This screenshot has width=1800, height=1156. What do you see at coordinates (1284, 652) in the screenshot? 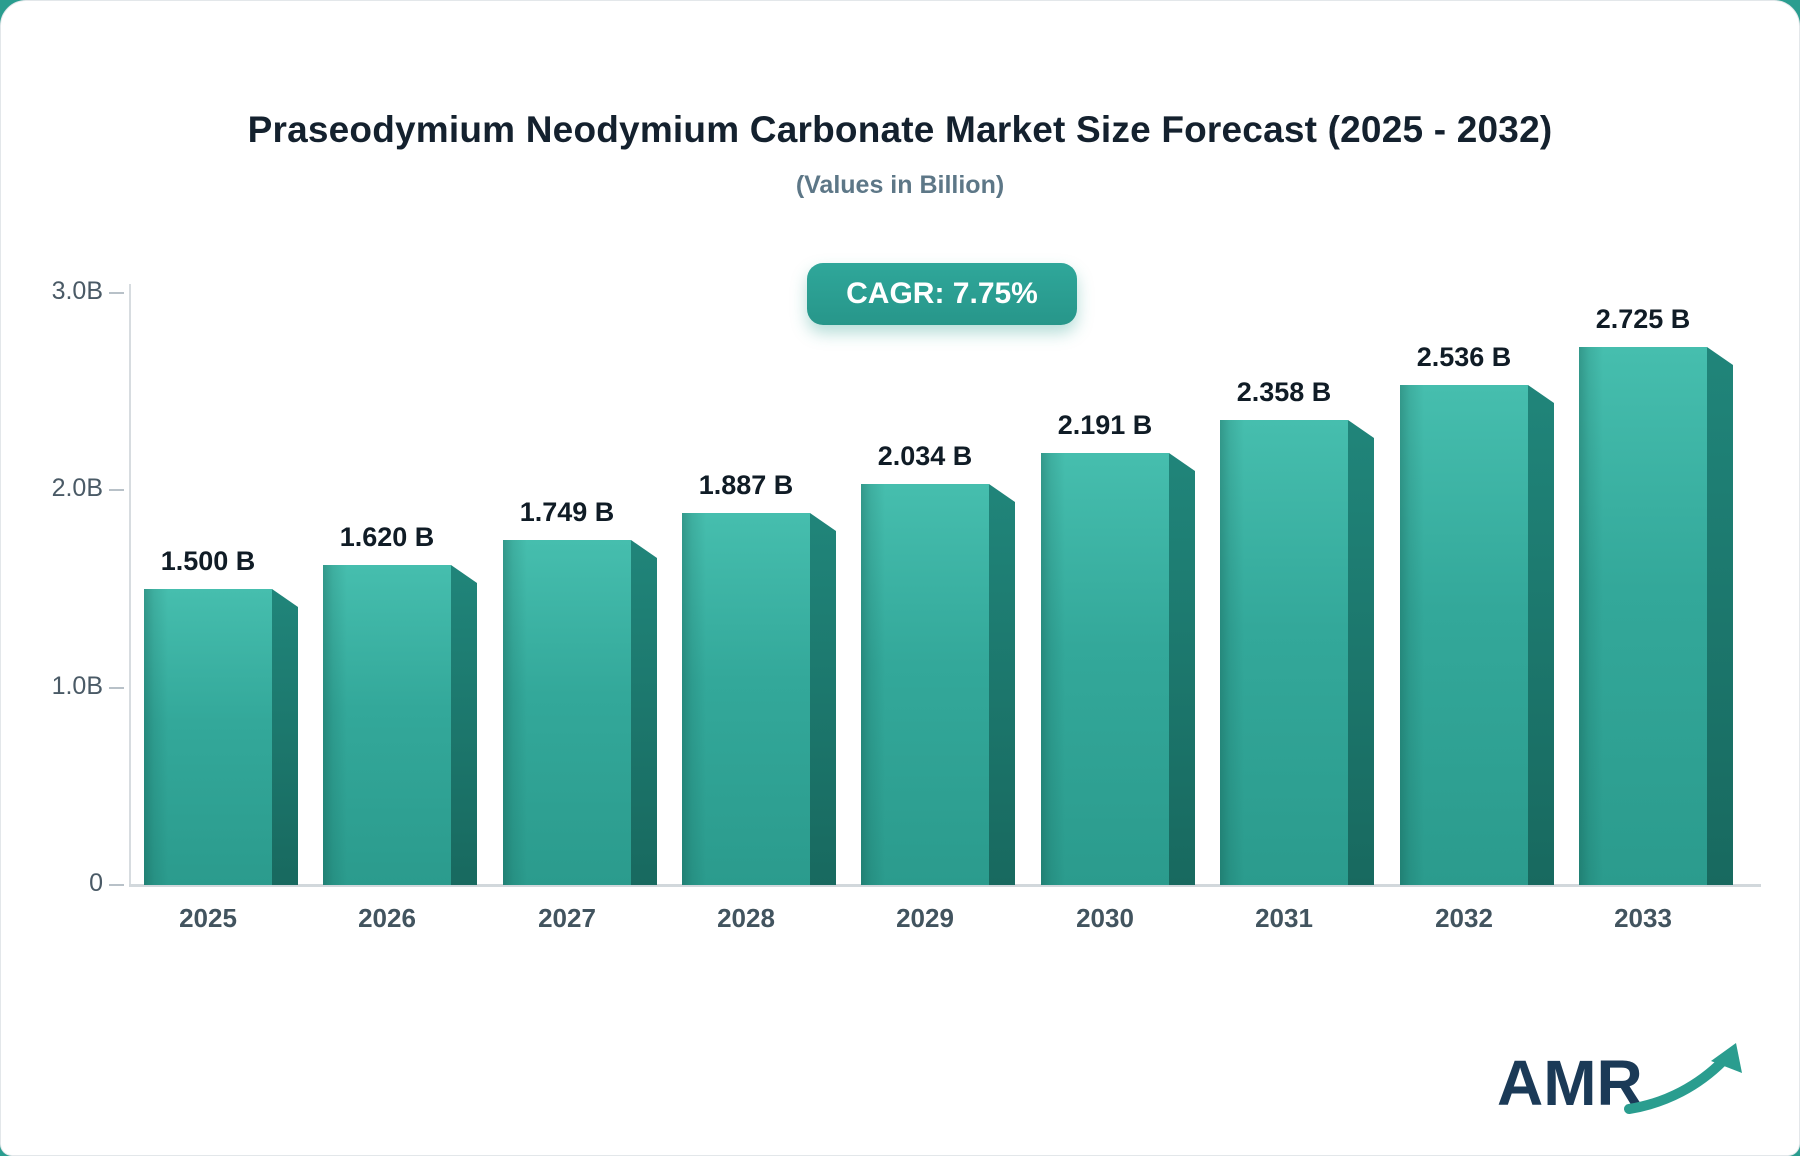
I see `bar-2031` at bounding box center [1284, 652].